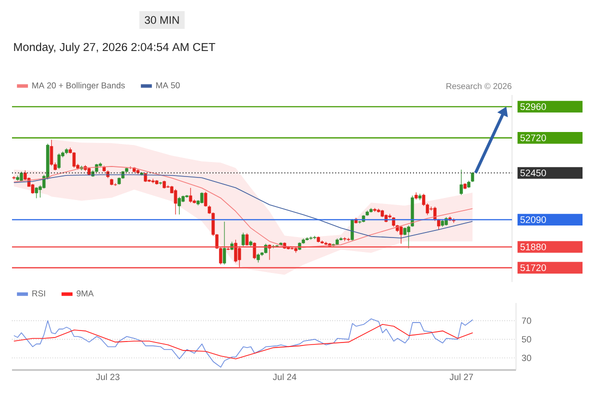  What do you see at coordinates (527, 339) in the screenshot?
I see `y-tick-label: 50` at bounding box center [527, 339].